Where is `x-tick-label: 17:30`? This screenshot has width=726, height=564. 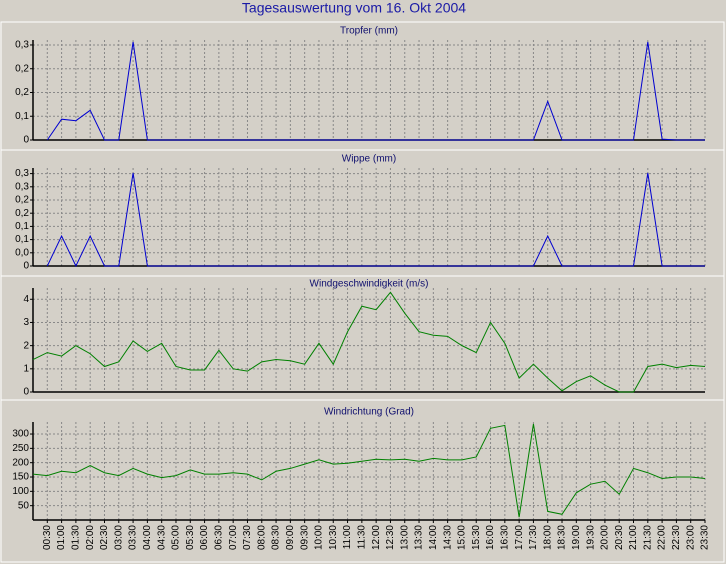
x-tick-label: 17:30 is located at coordinates (533, 537).